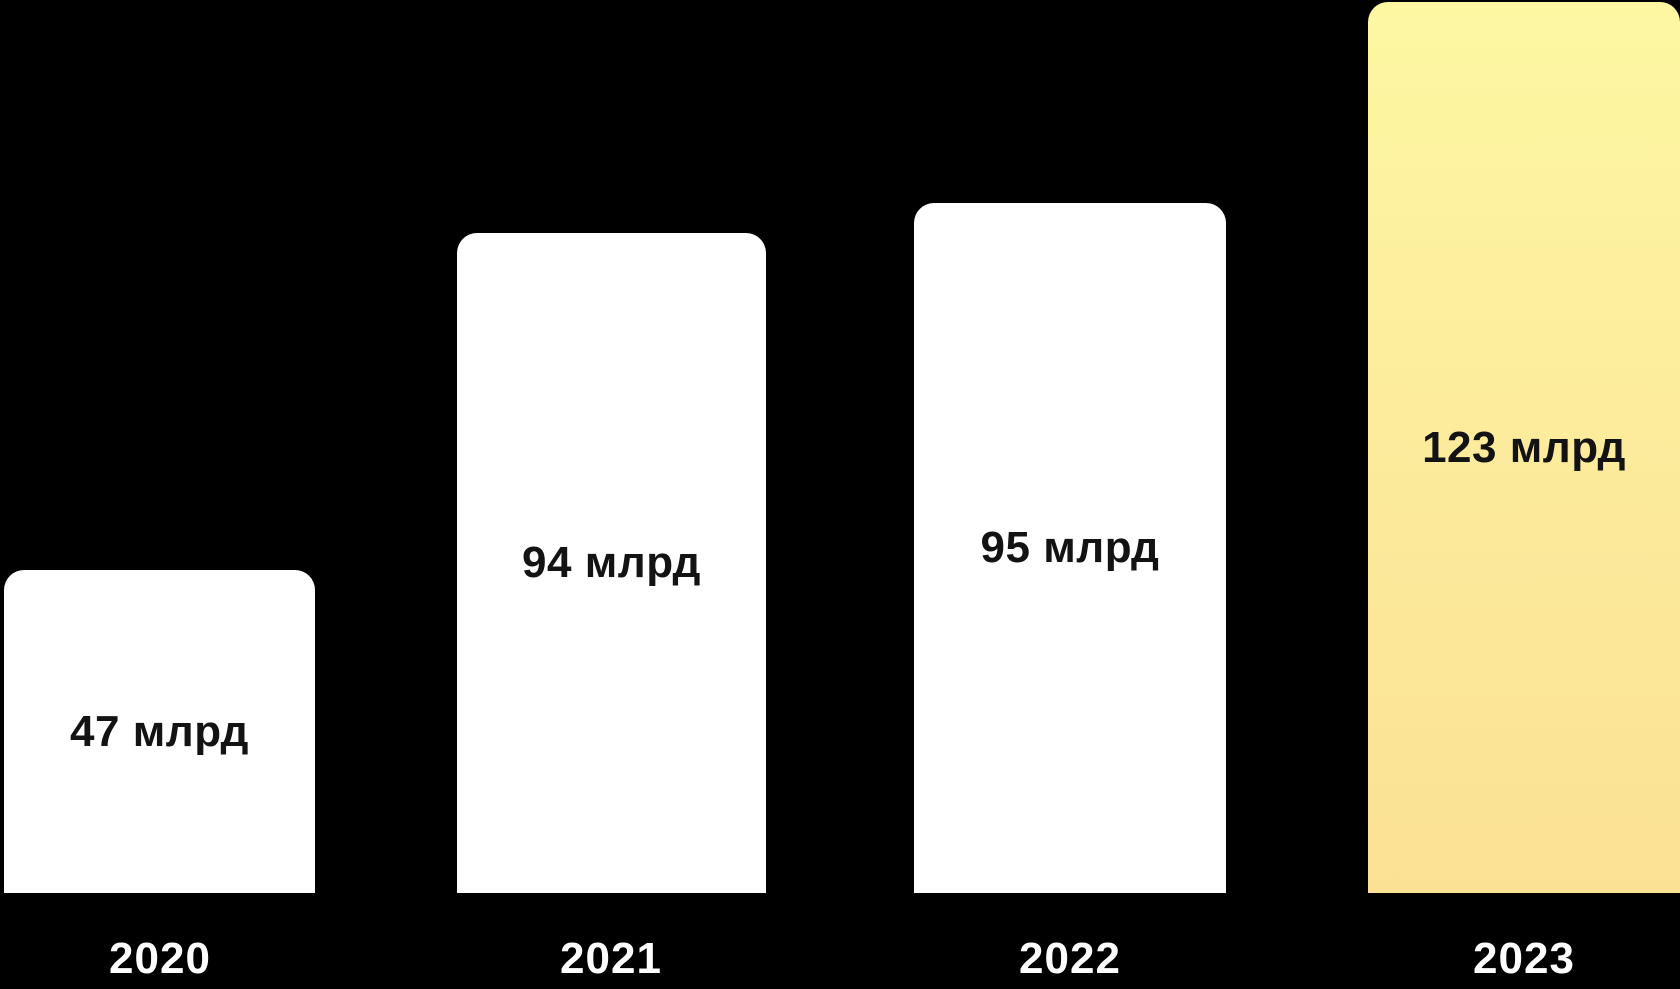  I want to click on bar-value-label: 95 млрд, so click(1070, 547).